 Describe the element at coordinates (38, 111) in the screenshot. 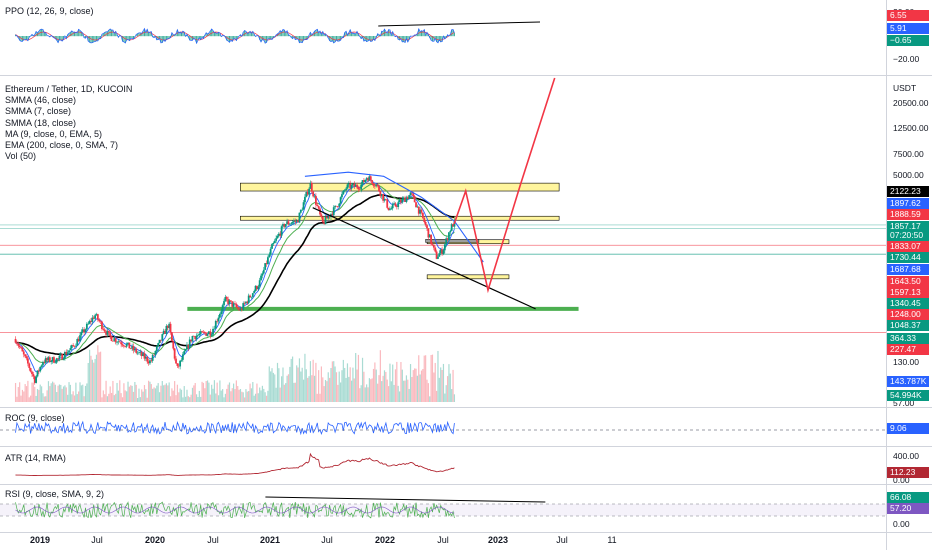

I see `legend-smma7: SMMA (7, close)` at that location.